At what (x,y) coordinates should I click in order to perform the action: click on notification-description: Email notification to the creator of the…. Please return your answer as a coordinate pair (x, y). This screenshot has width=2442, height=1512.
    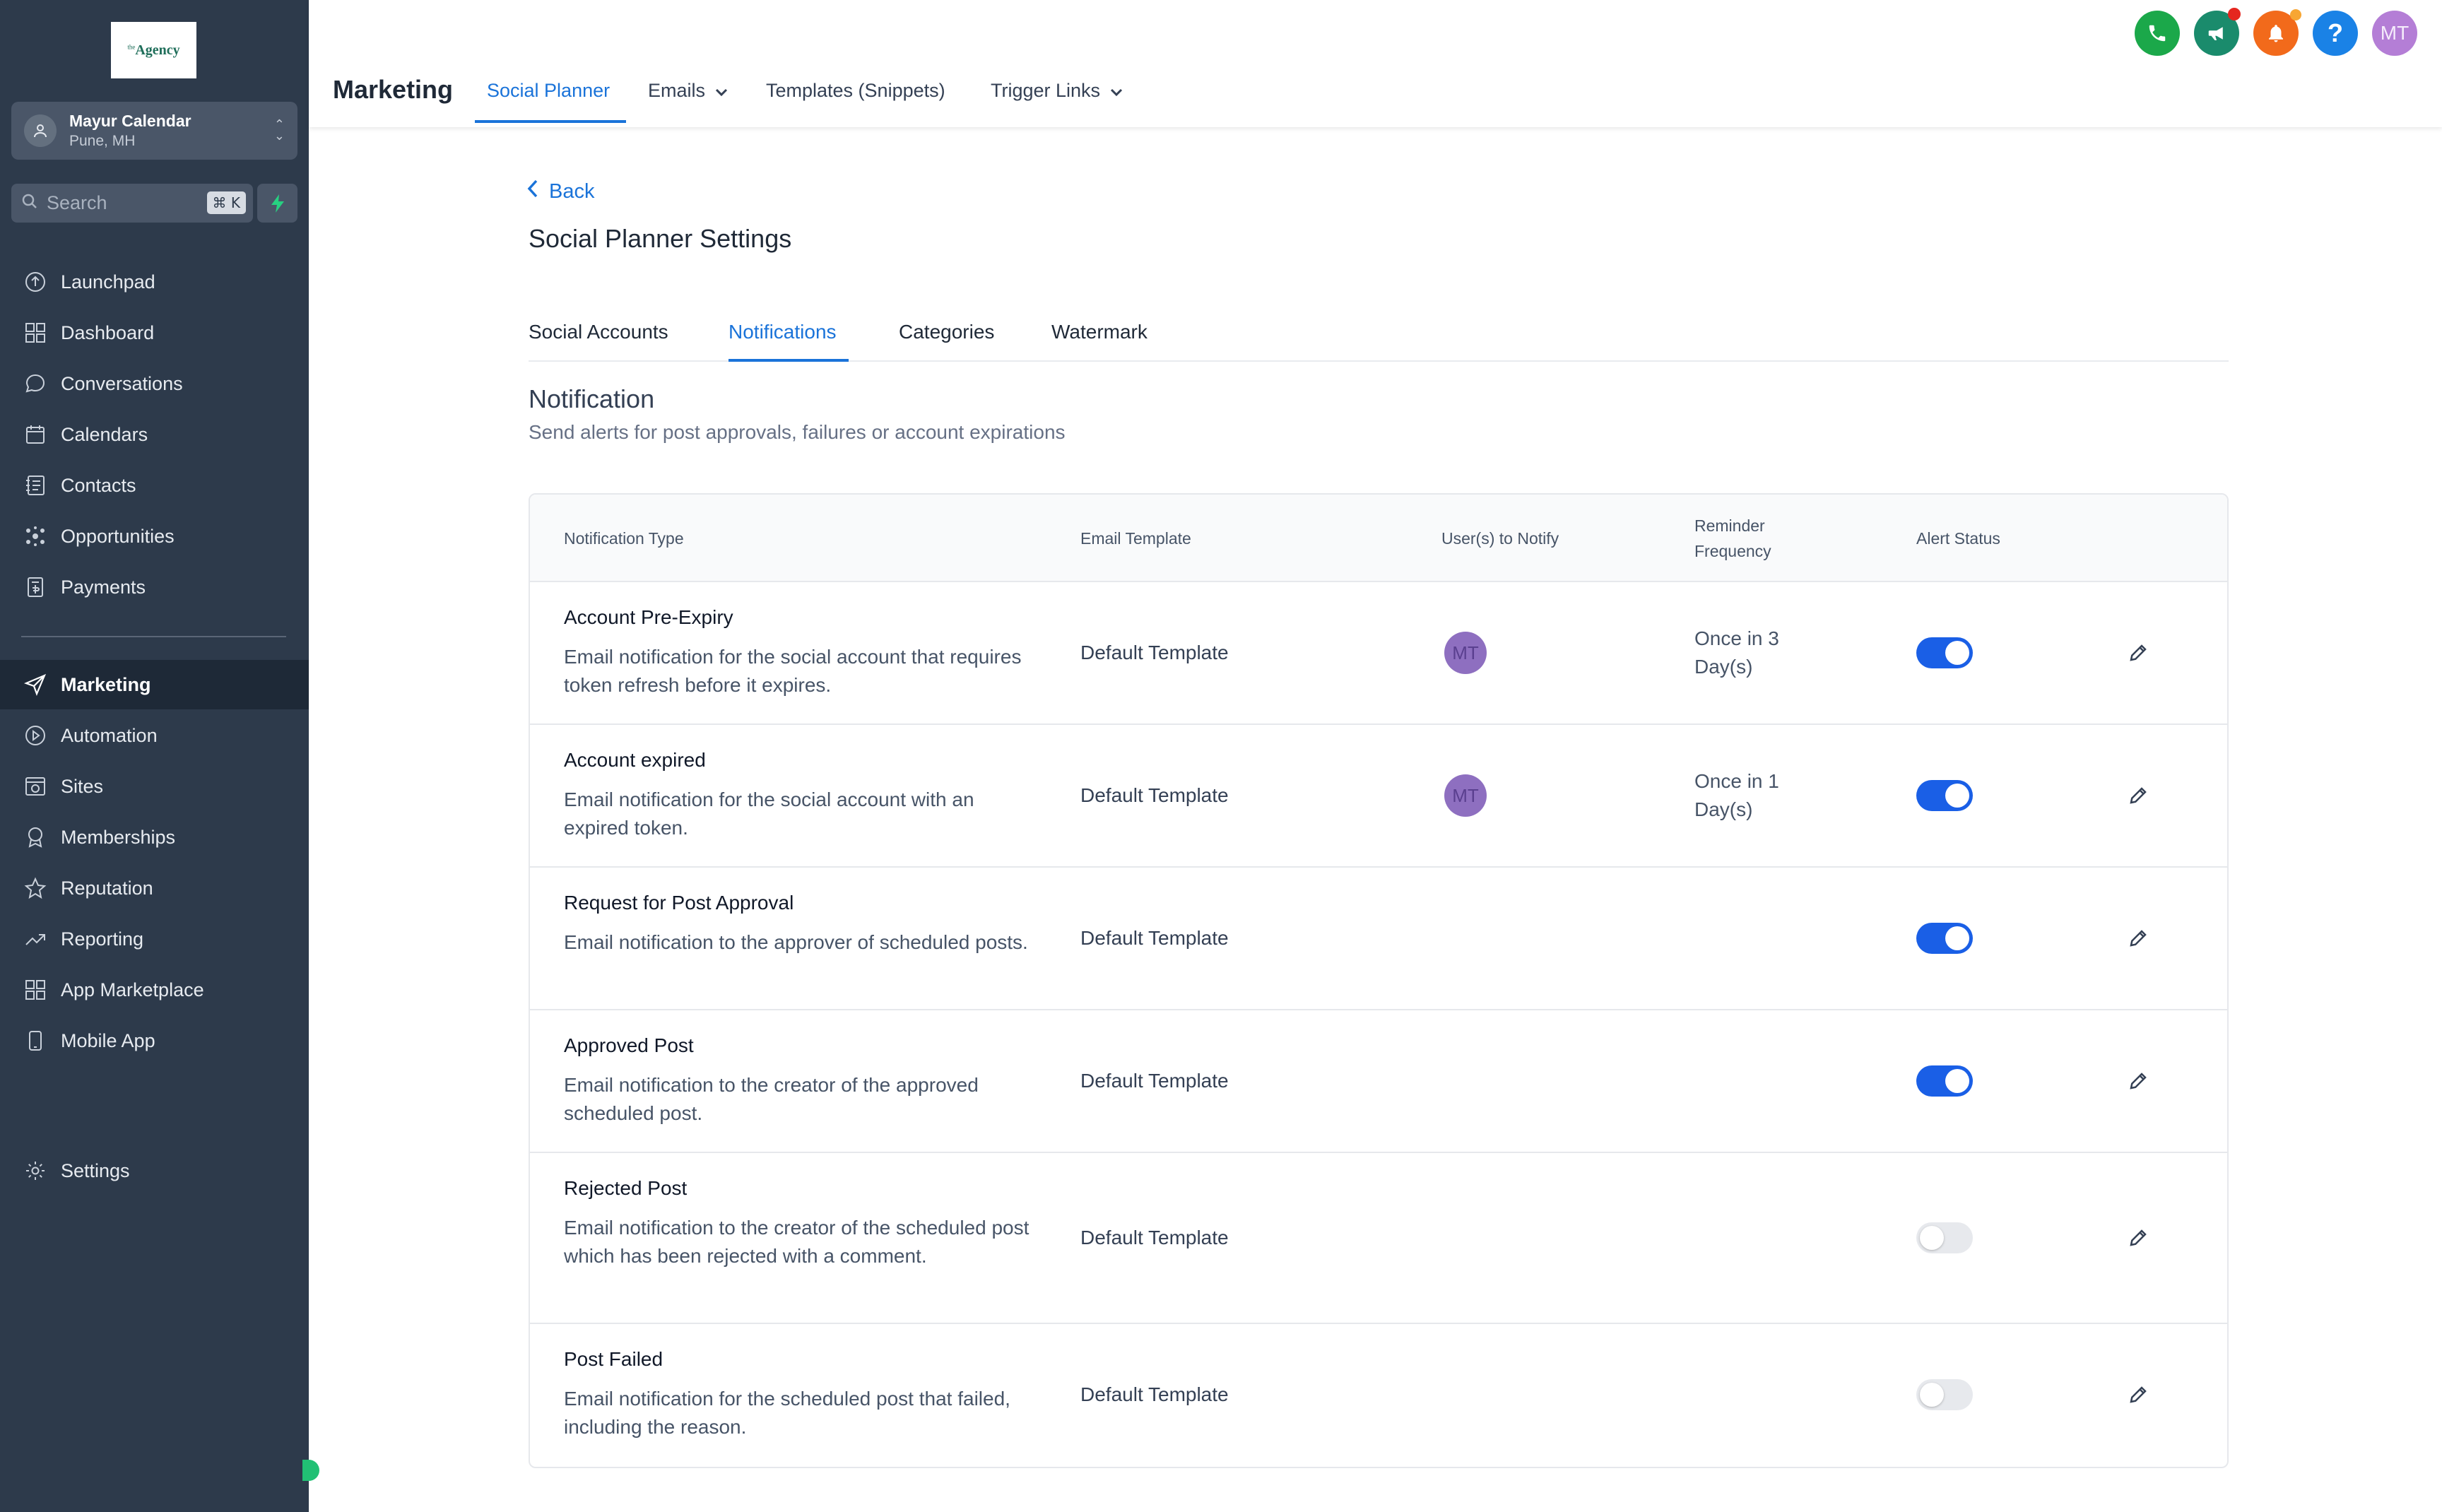
    Looking at the image, I should click on (771, 1099).